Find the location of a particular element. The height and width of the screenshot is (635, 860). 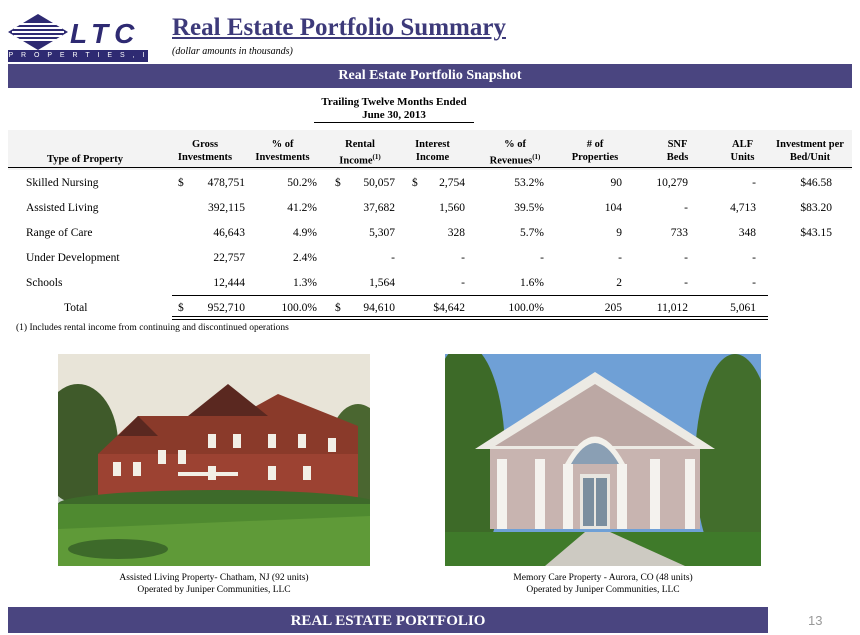

total-interest: $4,642 is located at coordinates (449, 308).